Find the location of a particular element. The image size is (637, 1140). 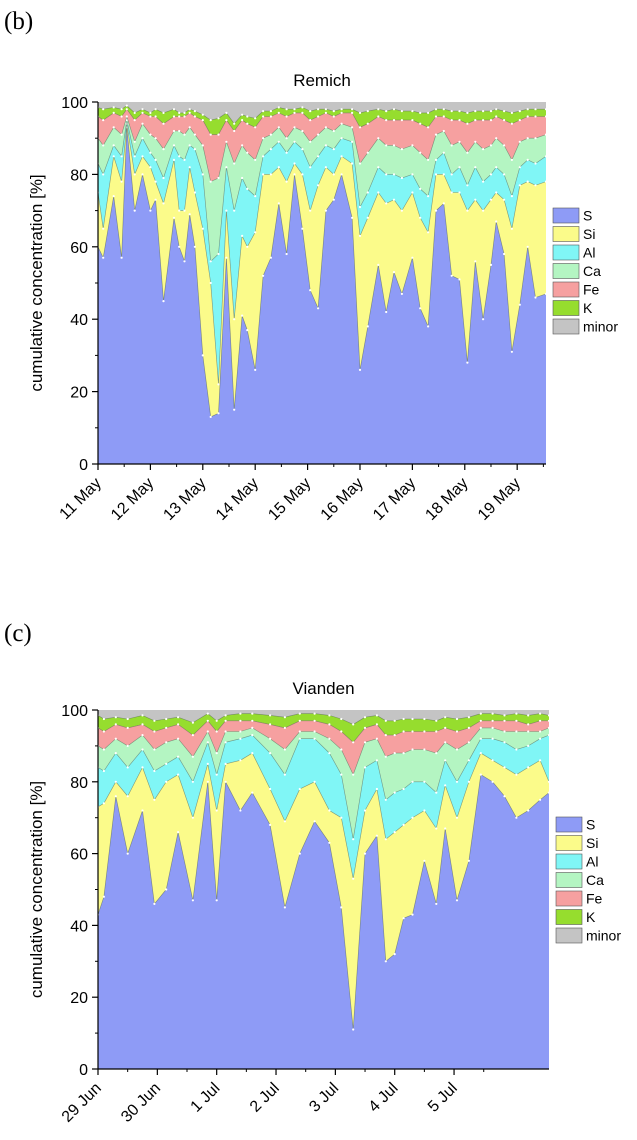

y-tick-label: 40 is located at coordinates (79, 320).